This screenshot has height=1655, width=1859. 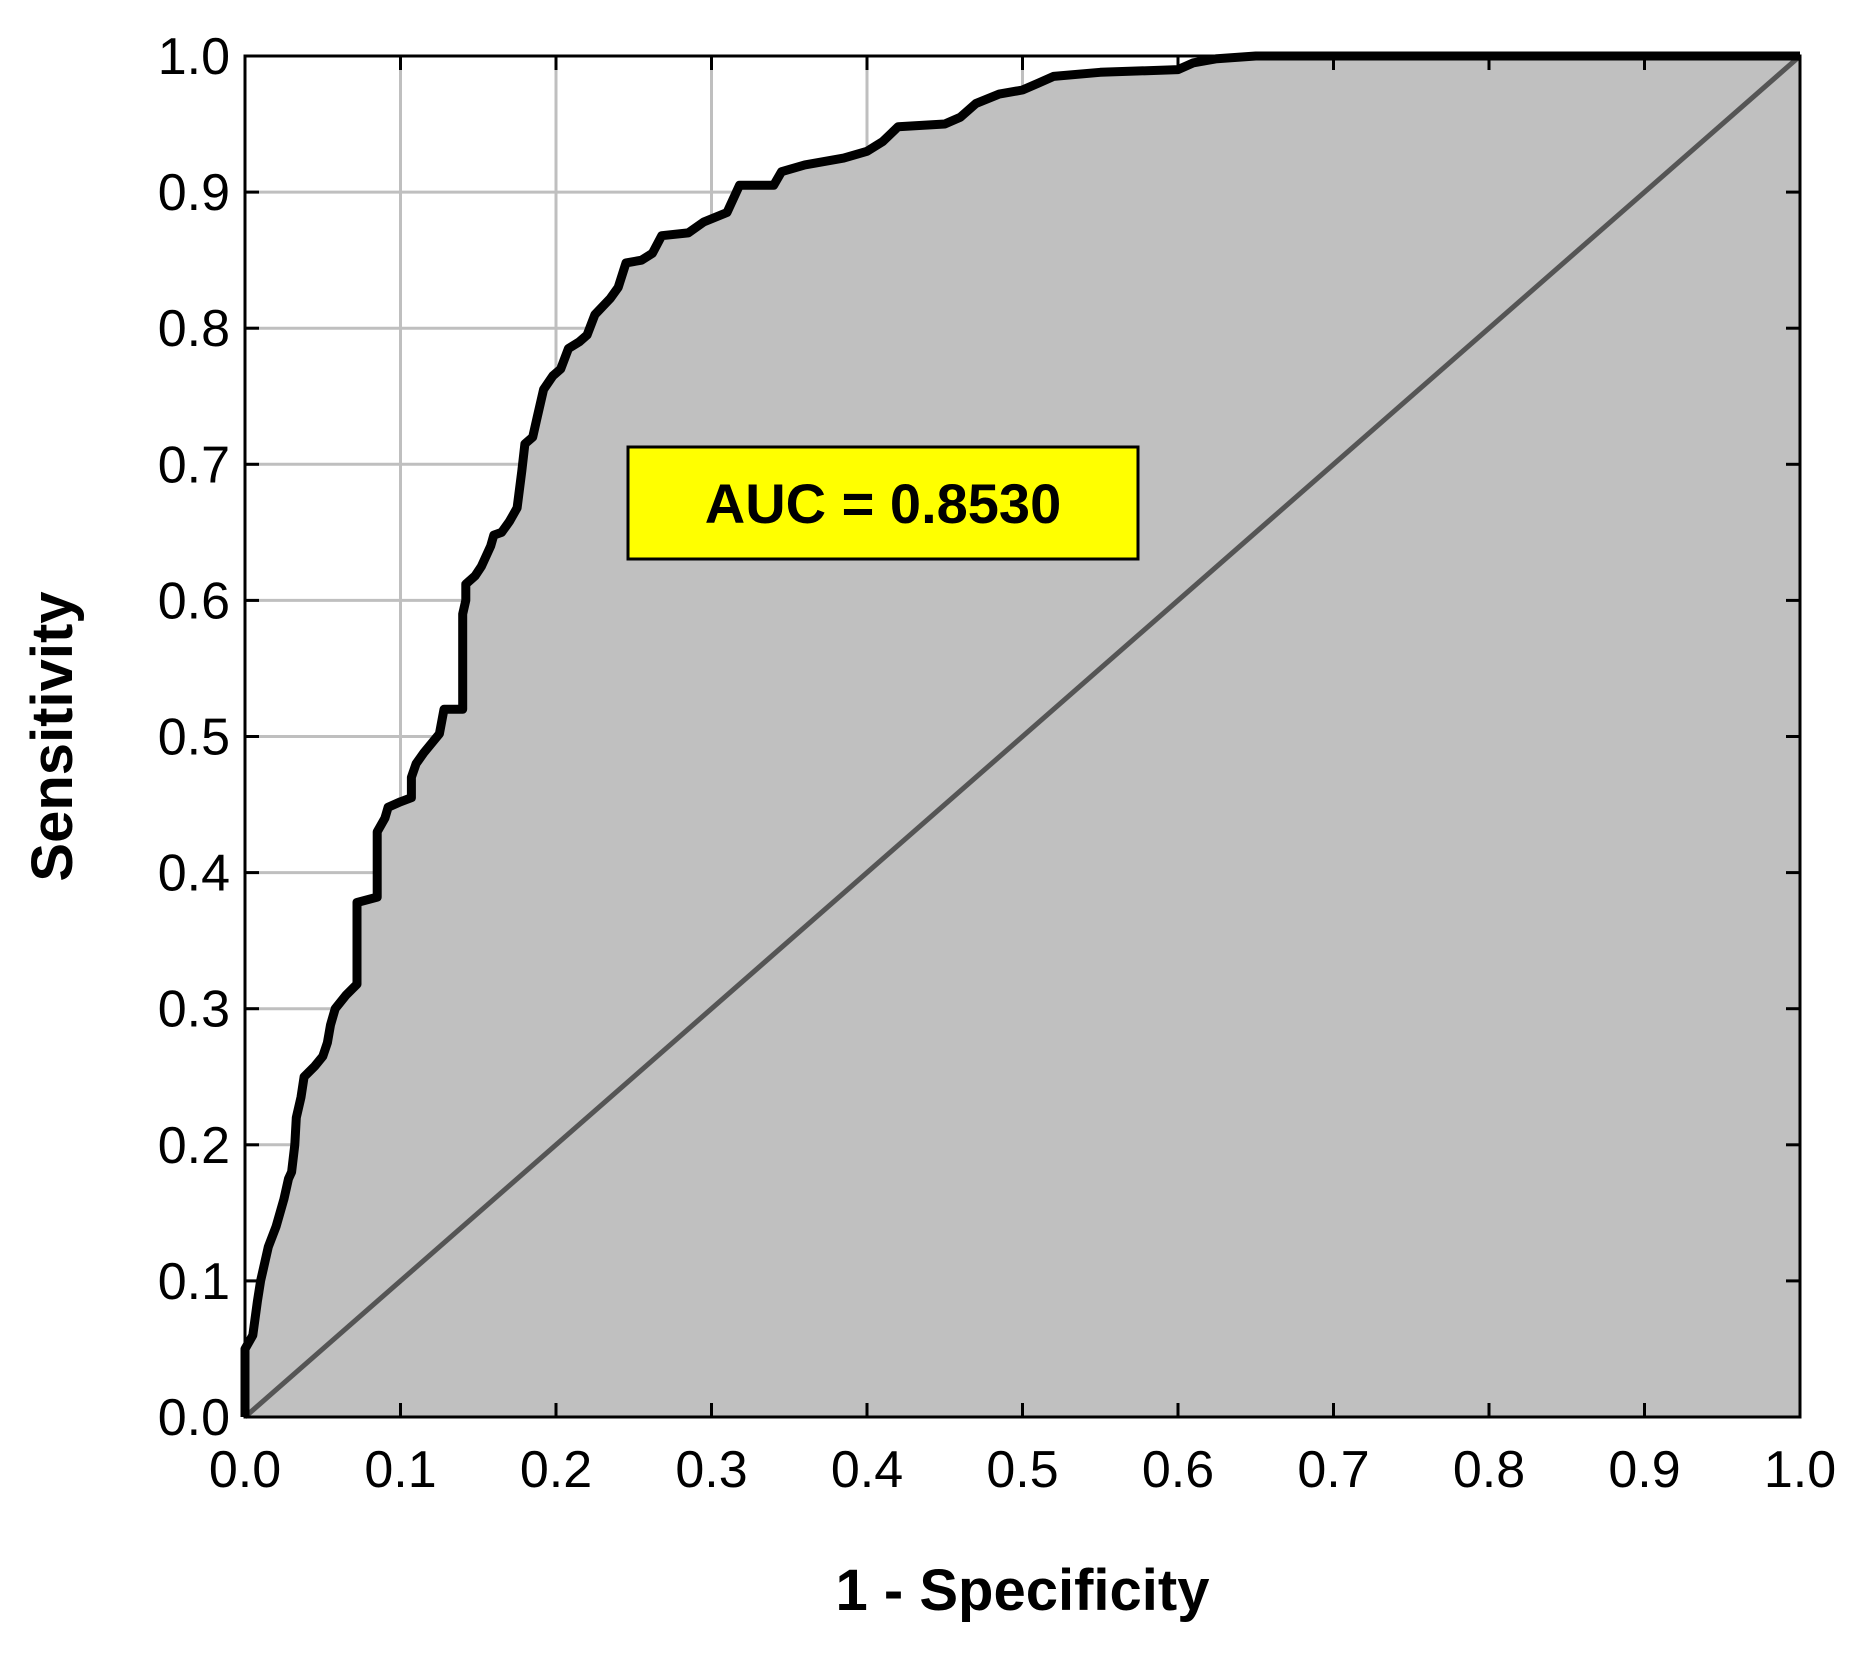 I want to click on x-tick-label: 0.0, so click(x=245, y=1470).